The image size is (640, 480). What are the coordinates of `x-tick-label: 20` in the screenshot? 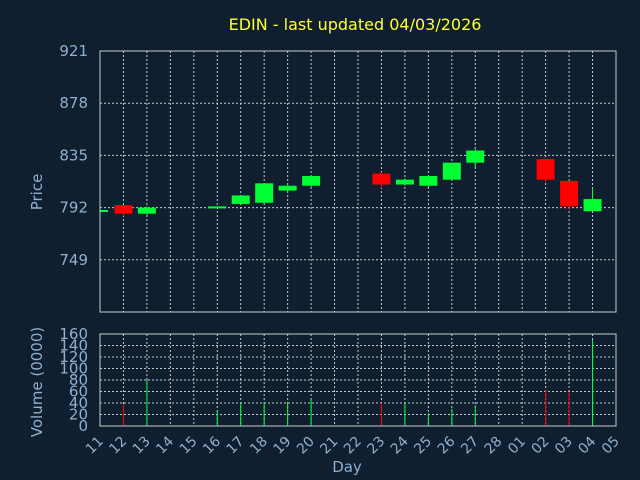 It's located at (306, 446).